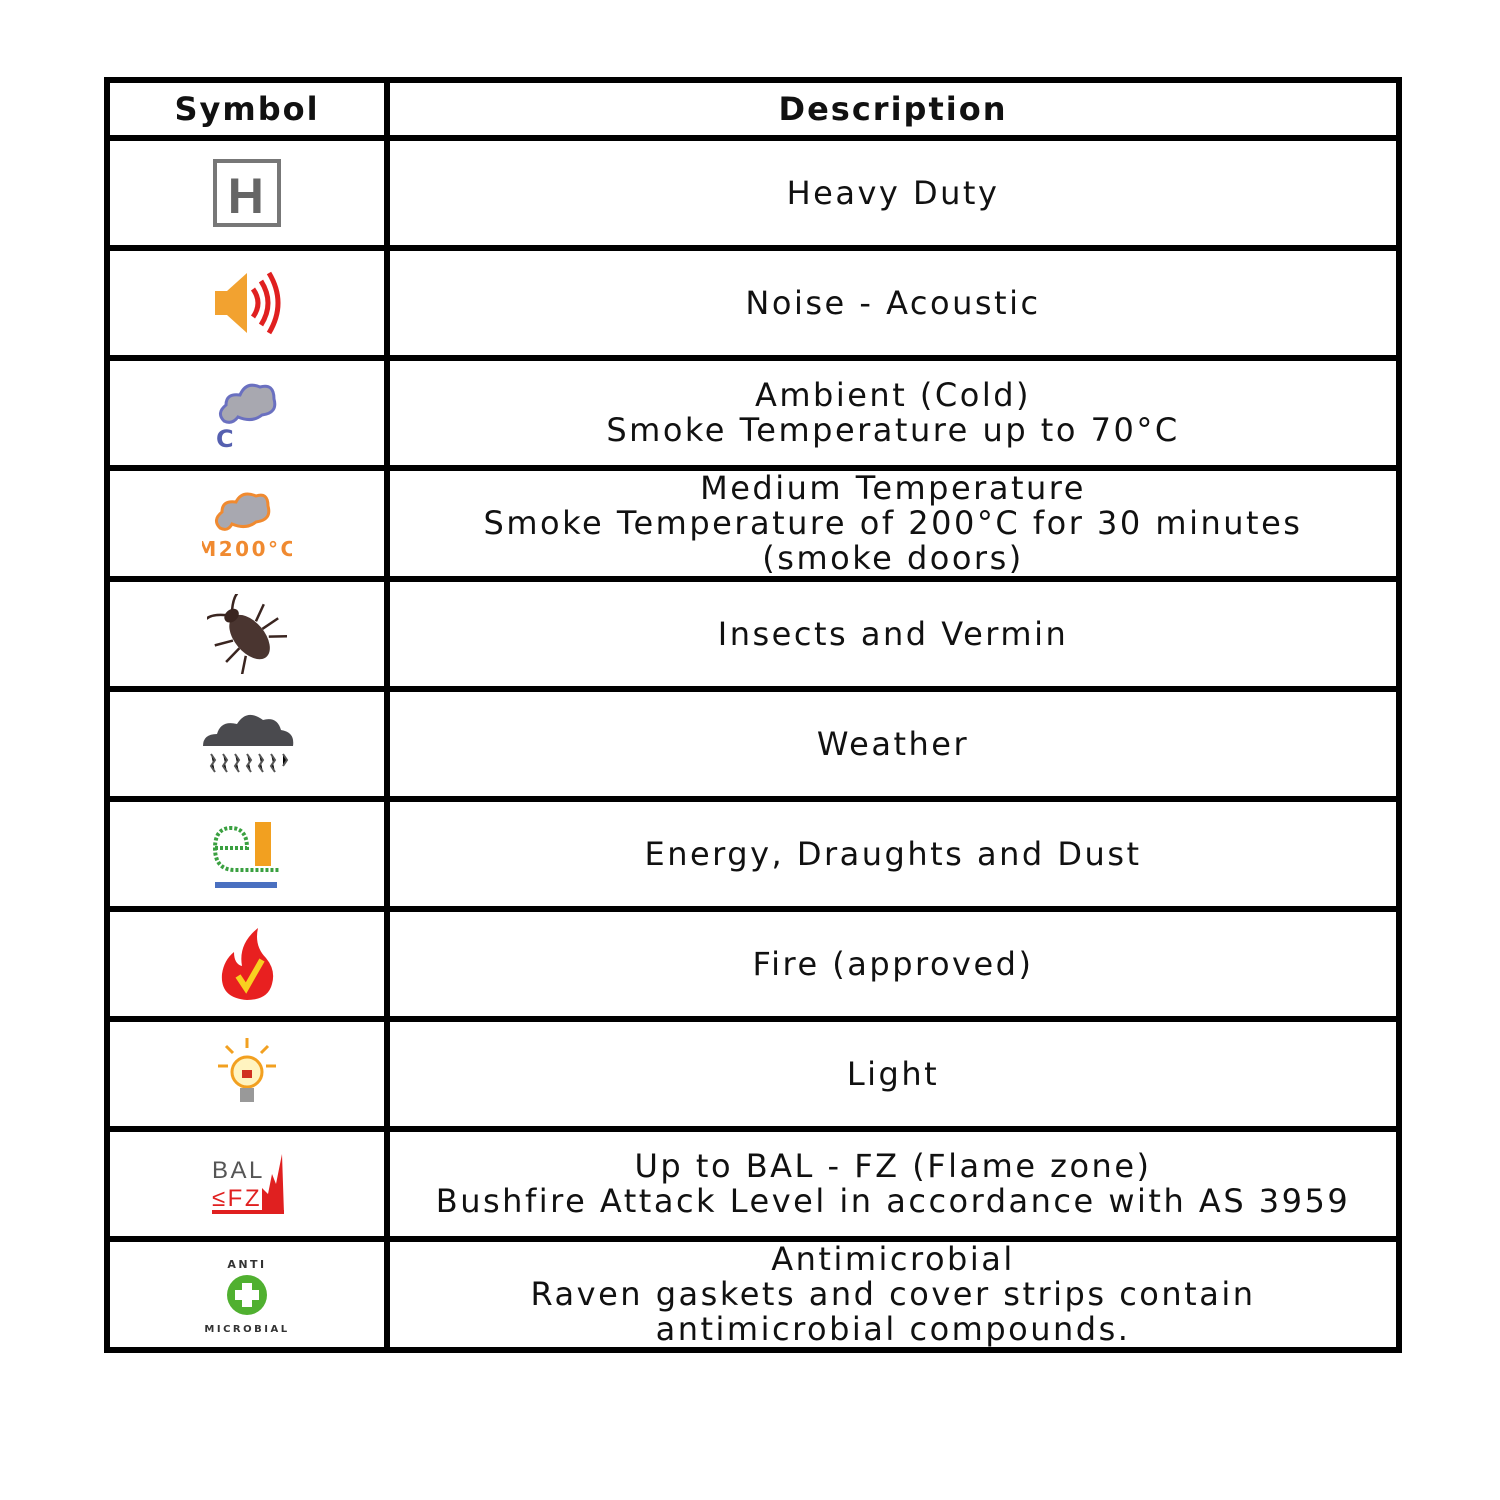  I want to click on description-line: Noise - Acoustic, so click(893, 302).